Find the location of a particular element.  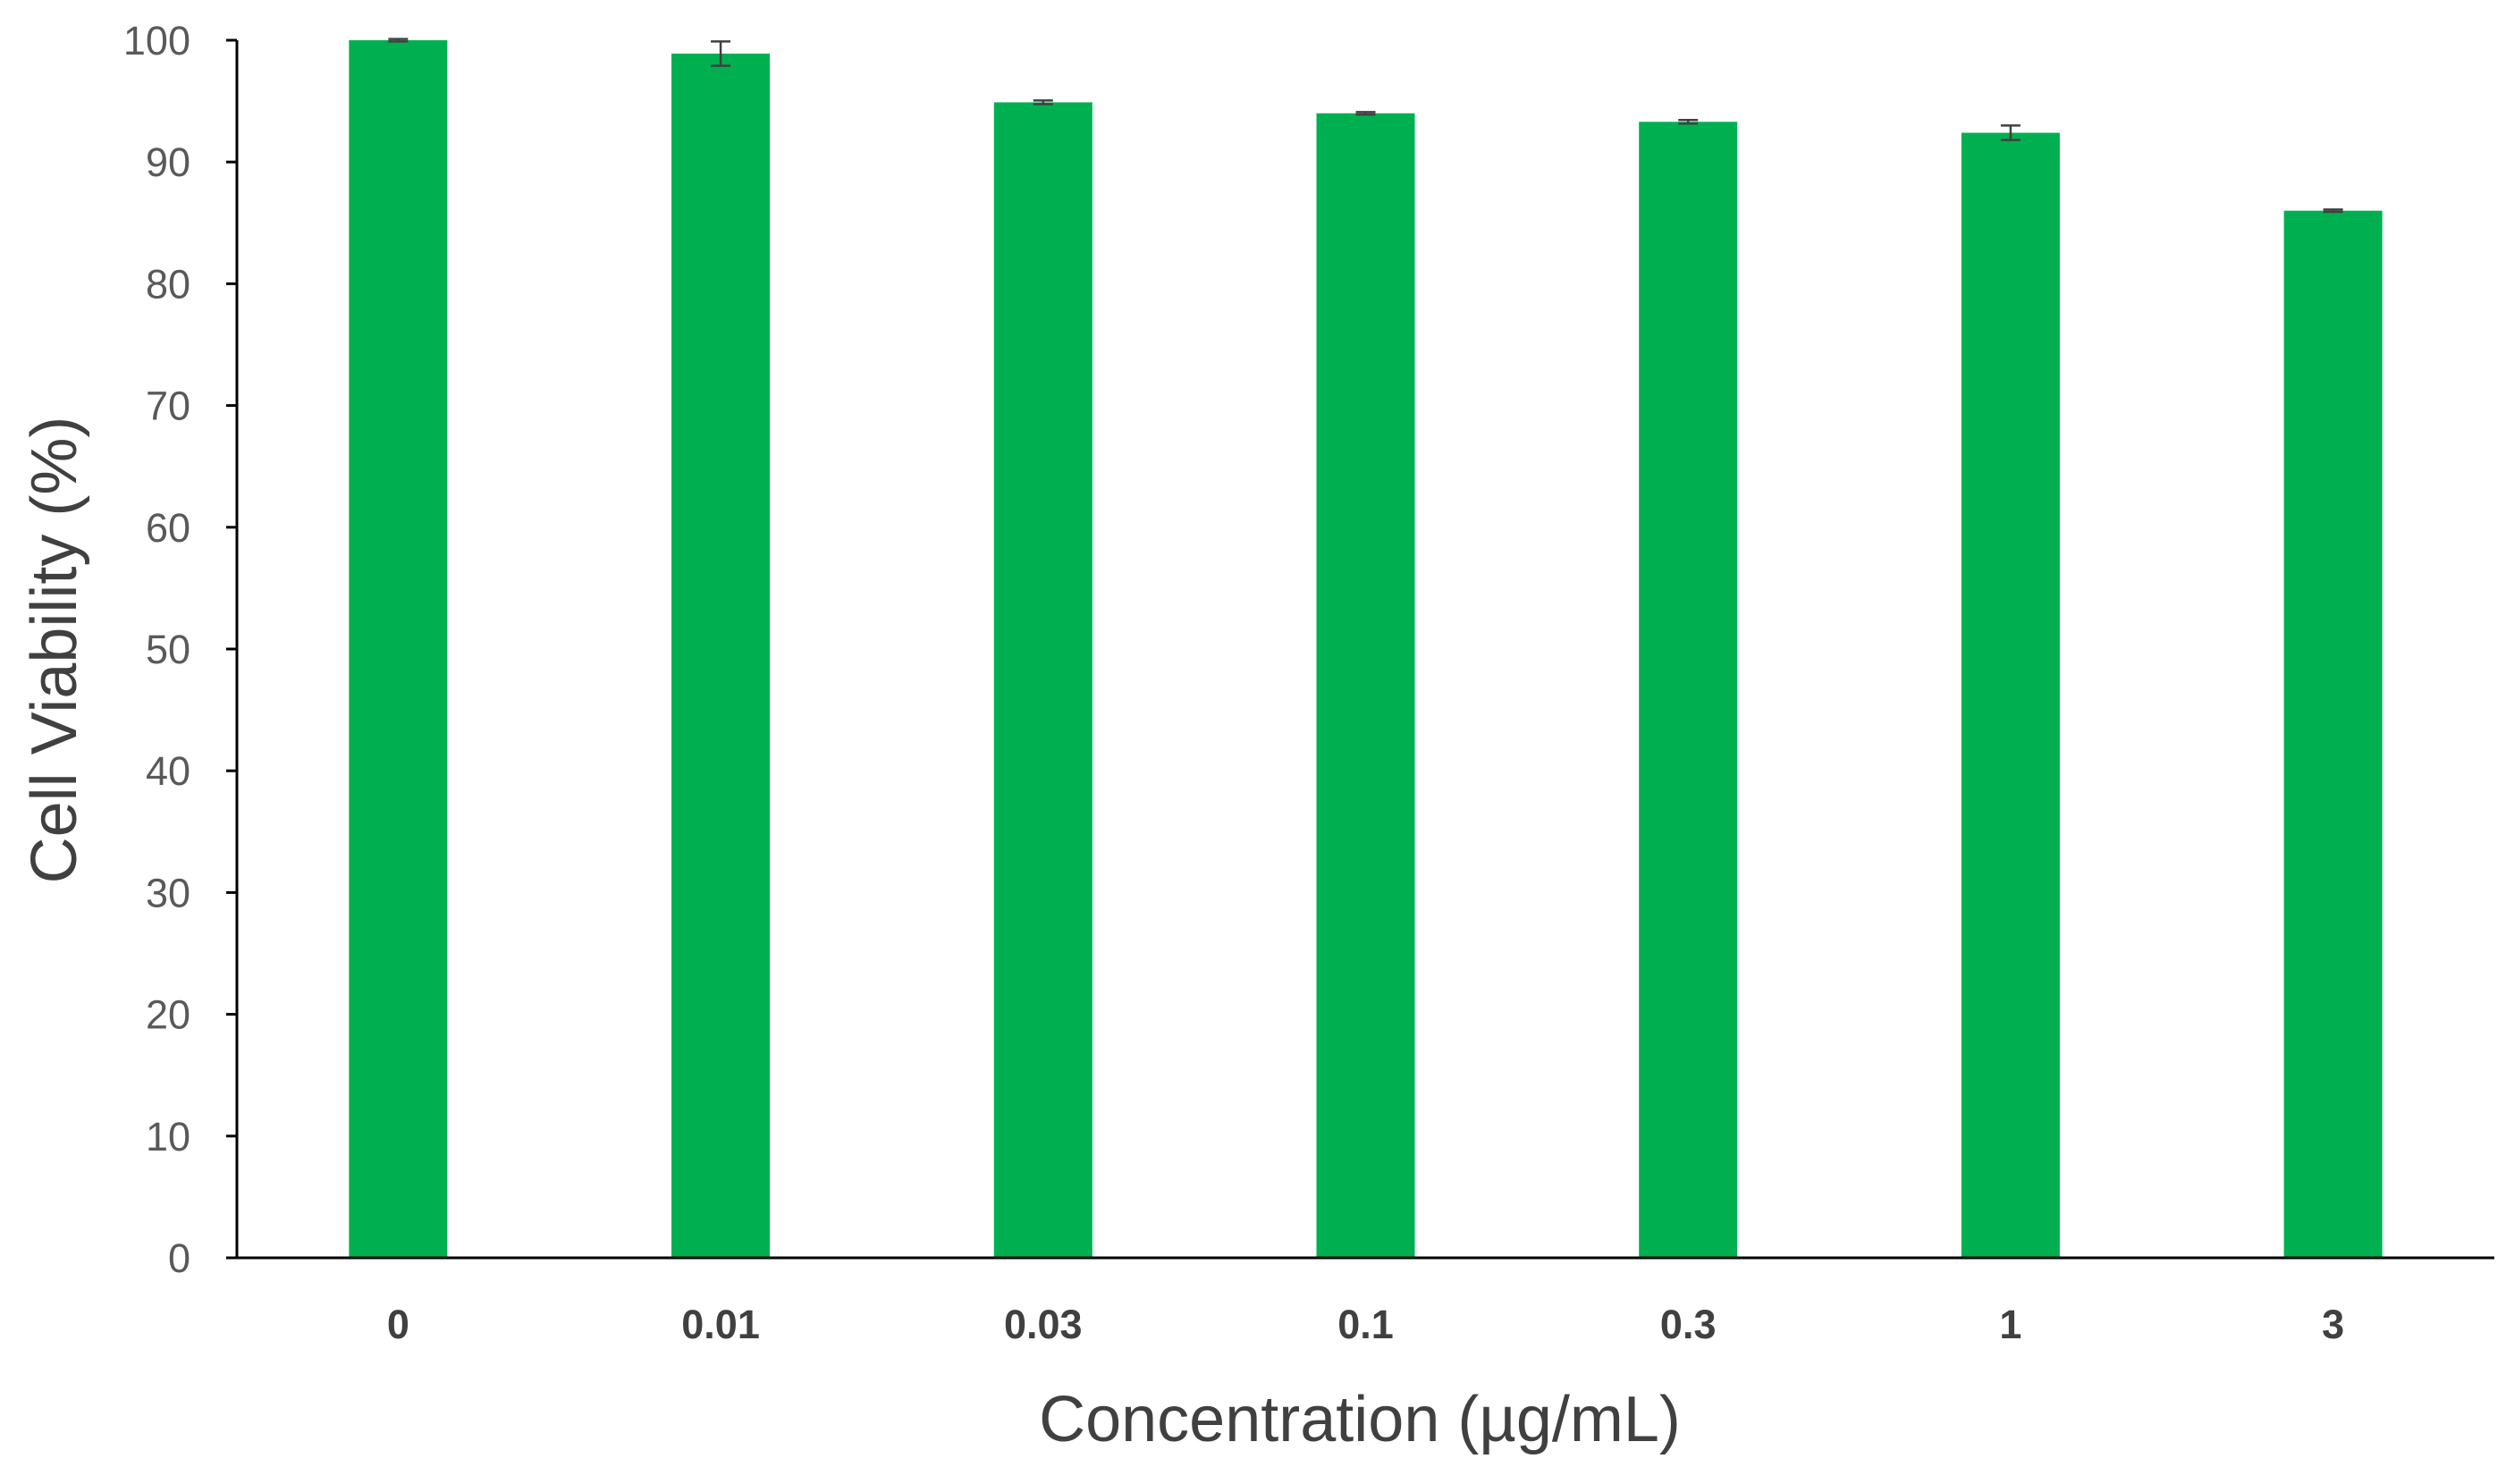

x-tick-label: 0.1 is located at coordinates (1365, 1324).